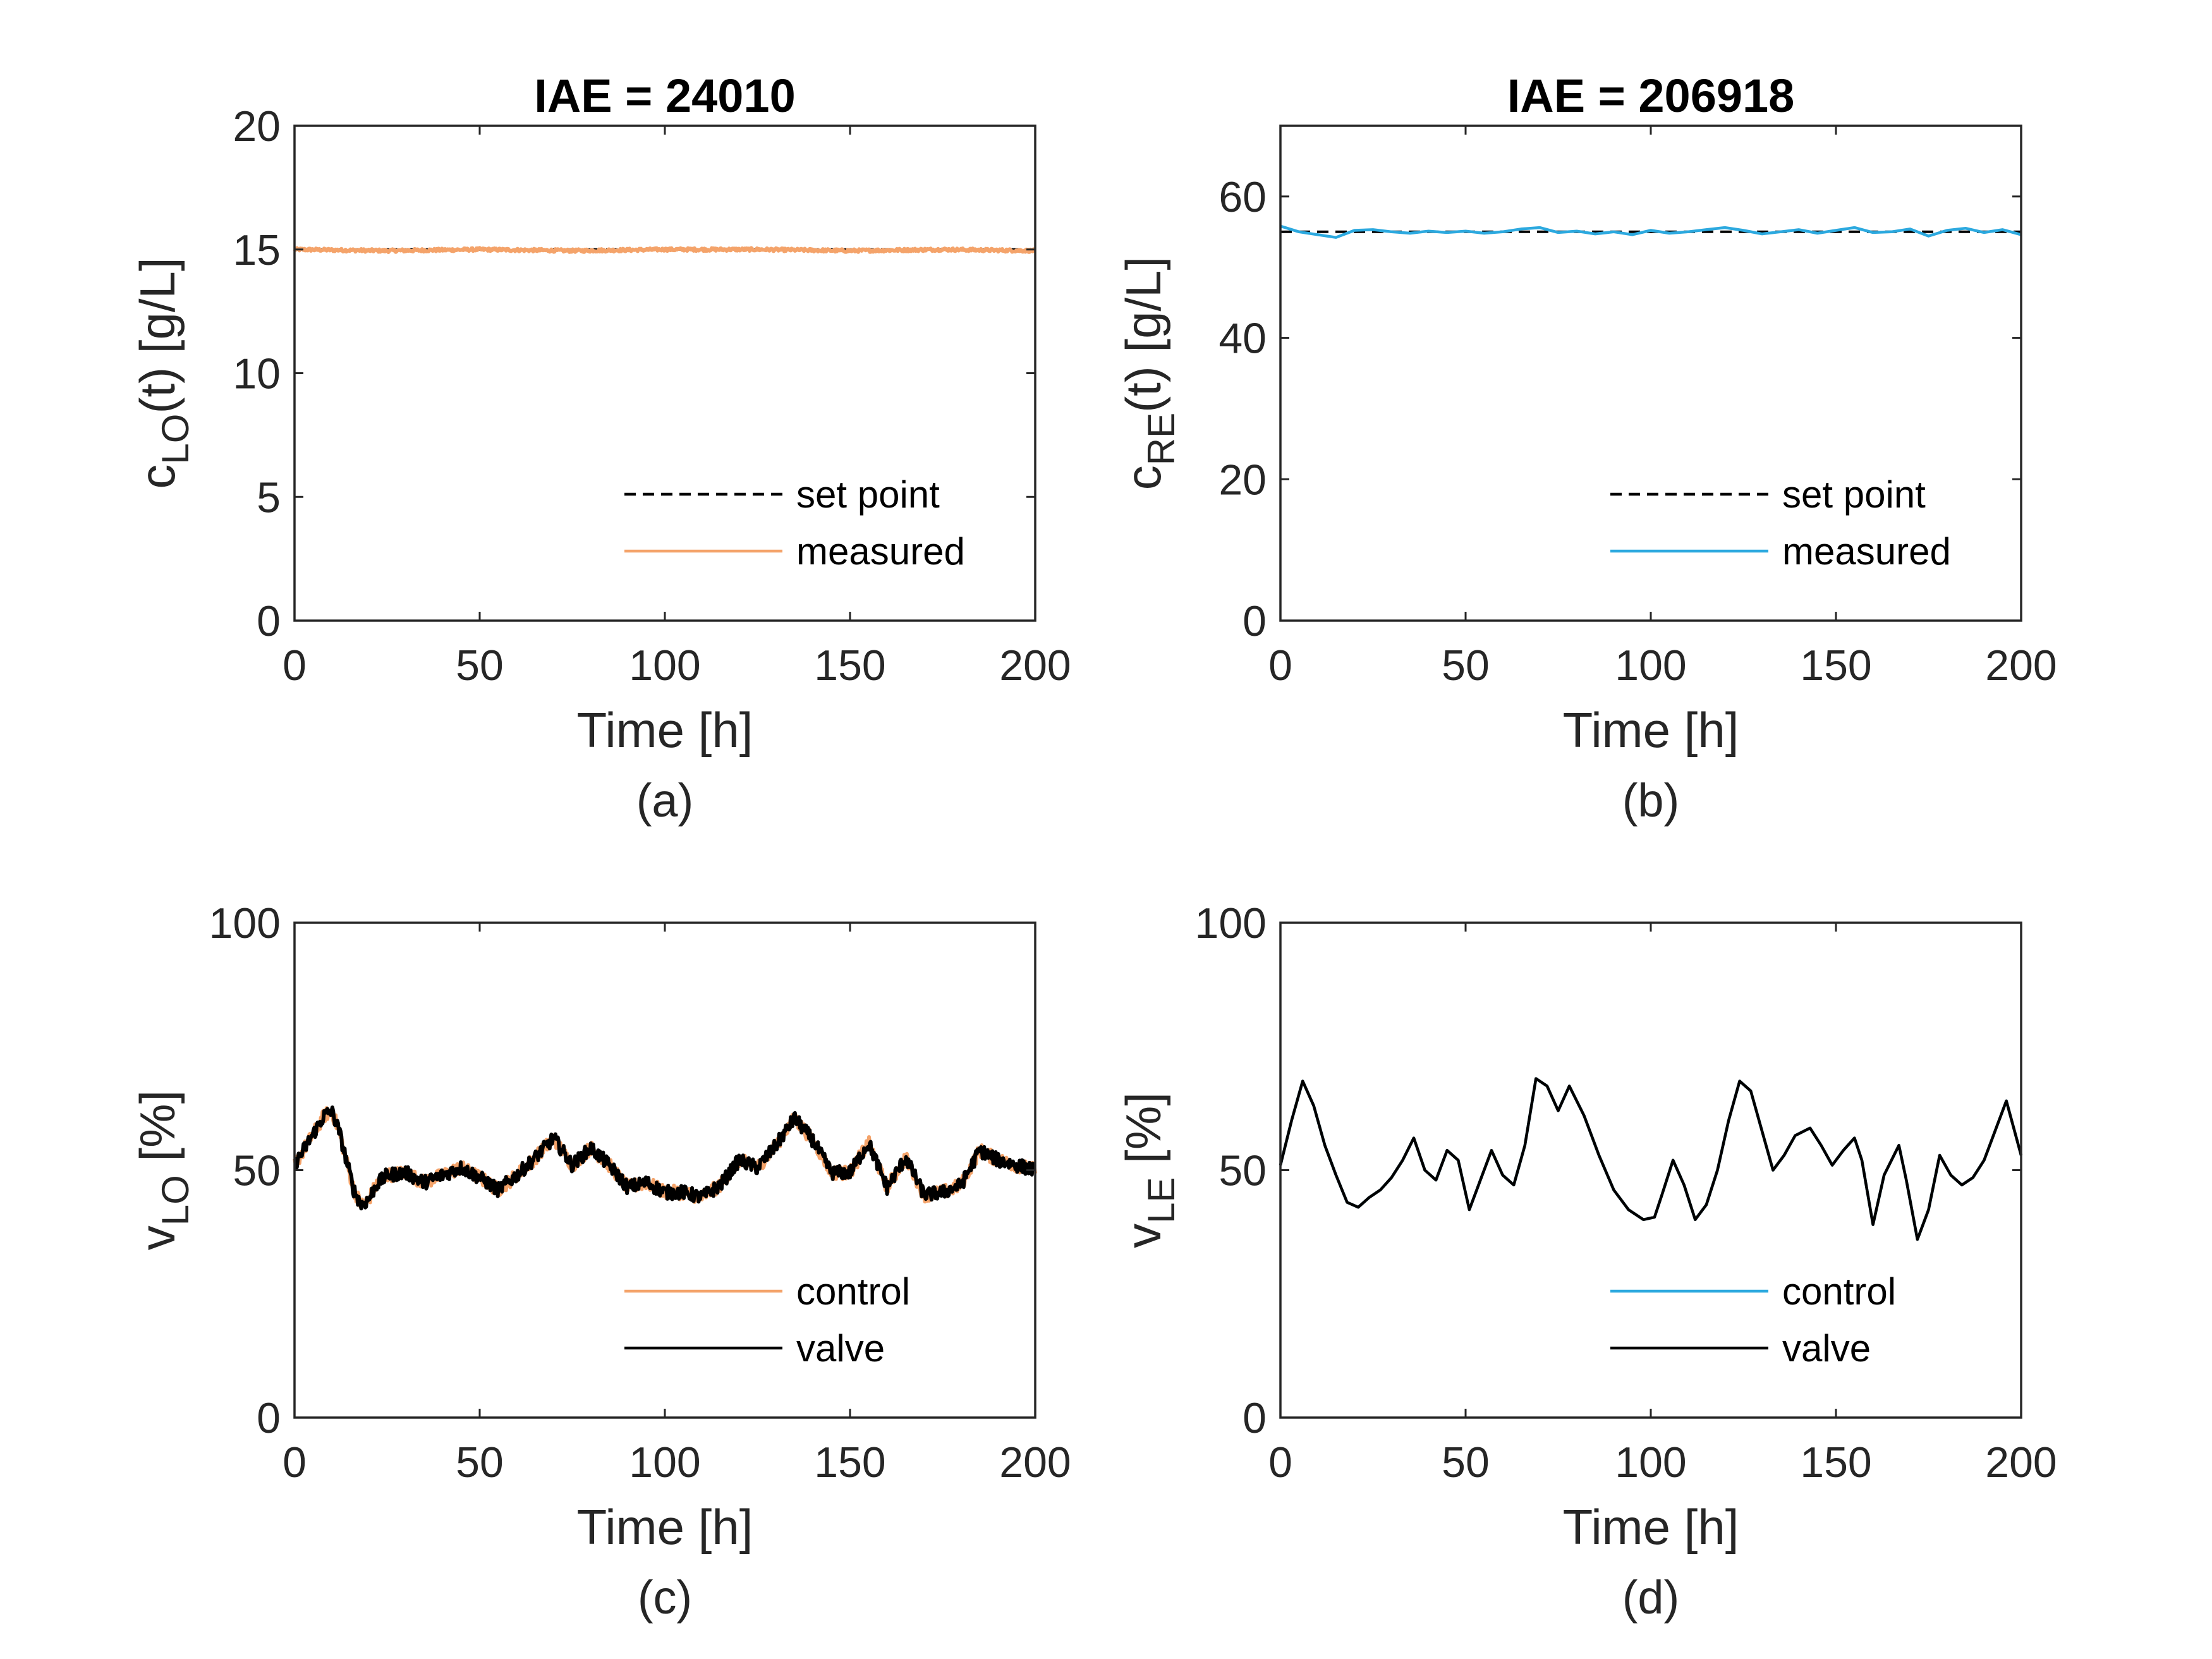 The image size is (2212, 1659). What do you see at coordinates (257, 374) in the screenshot?
I see `y-tick-label: 10` at bounding box center [257, 374].